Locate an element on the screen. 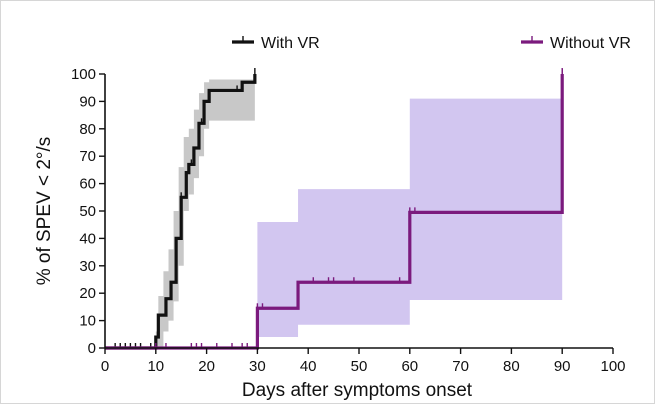 This screenshot has width=655, height=404. y-tick-label: 30 is located at coordinates (87, 266).